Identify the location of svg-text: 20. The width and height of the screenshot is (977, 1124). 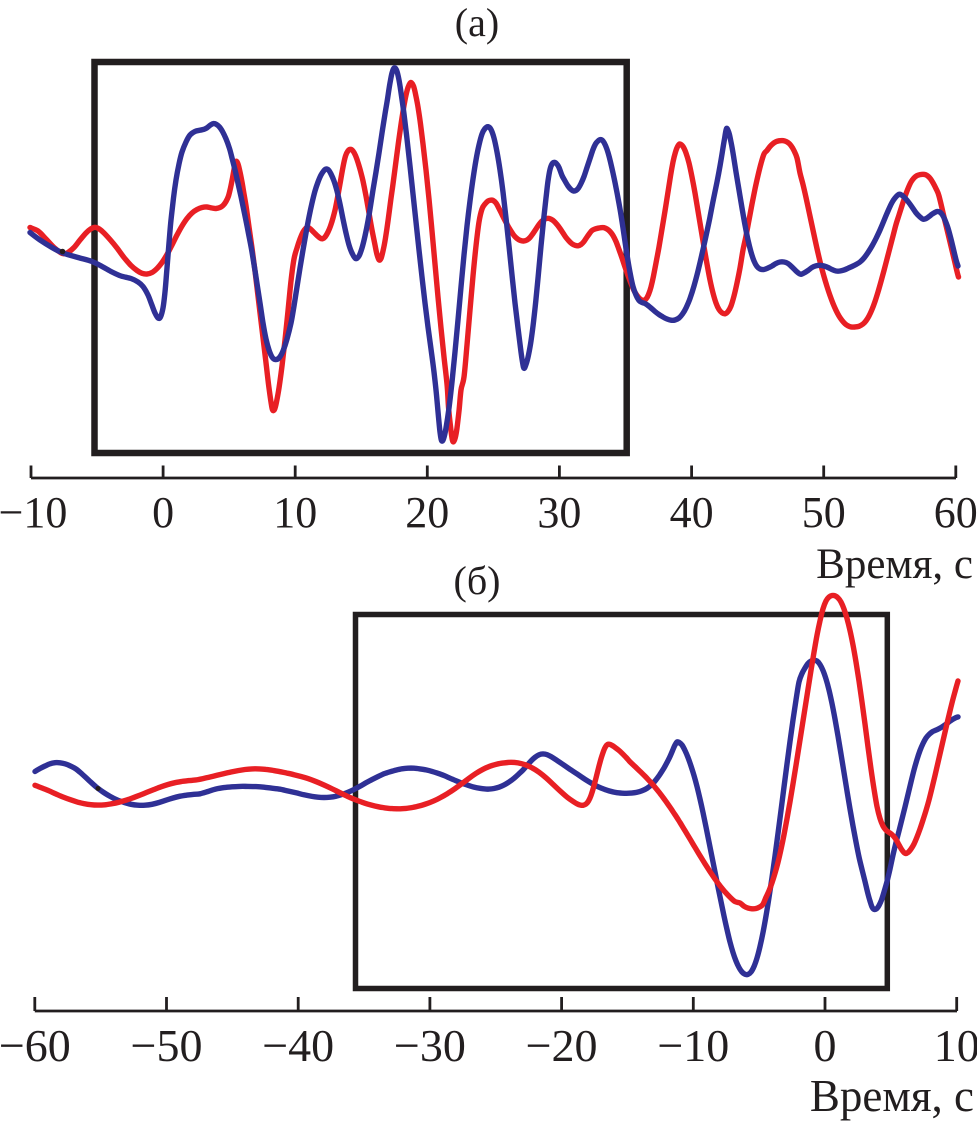
(427, 512).